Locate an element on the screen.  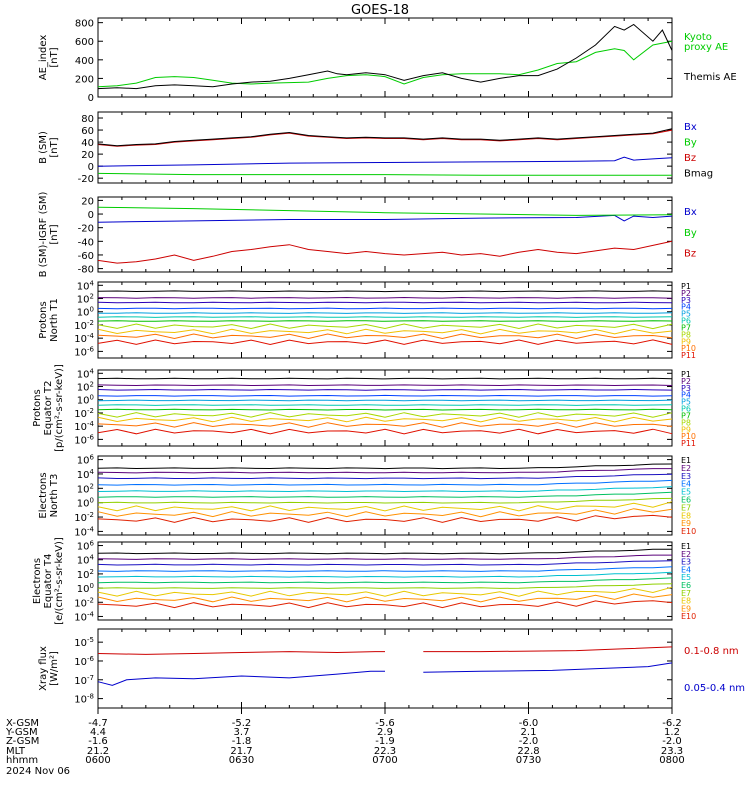
series-line-bmag is located at coordinates (385, 137).